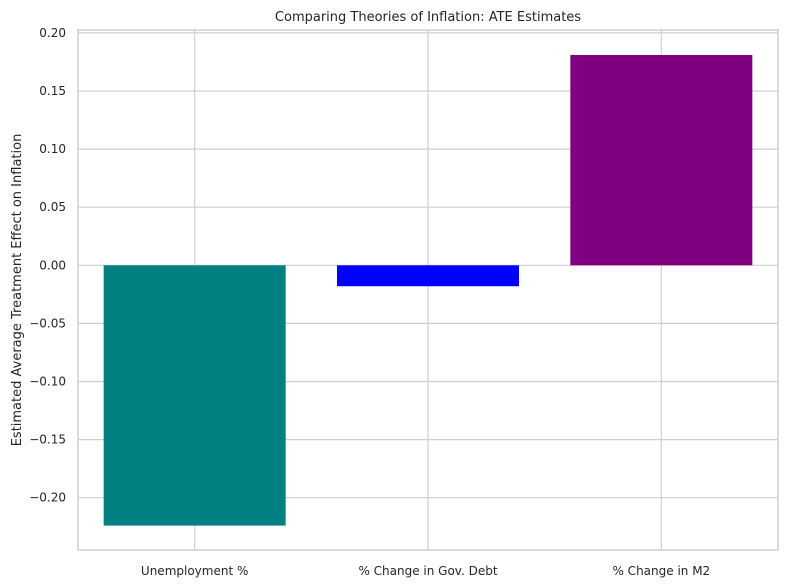  Describe the element at coordinates (52, 33) in the screenshot. I see `y-tick-label: 0.20` at that location.